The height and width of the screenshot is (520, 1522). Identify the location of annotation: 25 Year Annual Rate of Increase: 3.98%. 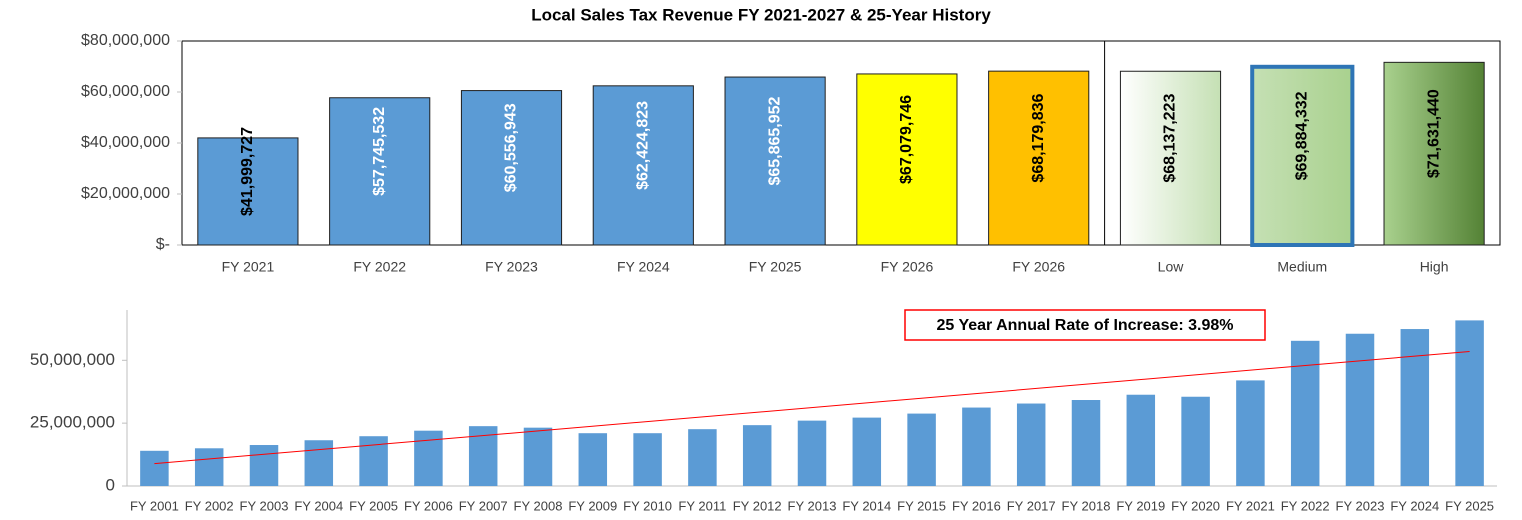
(1084, 325).